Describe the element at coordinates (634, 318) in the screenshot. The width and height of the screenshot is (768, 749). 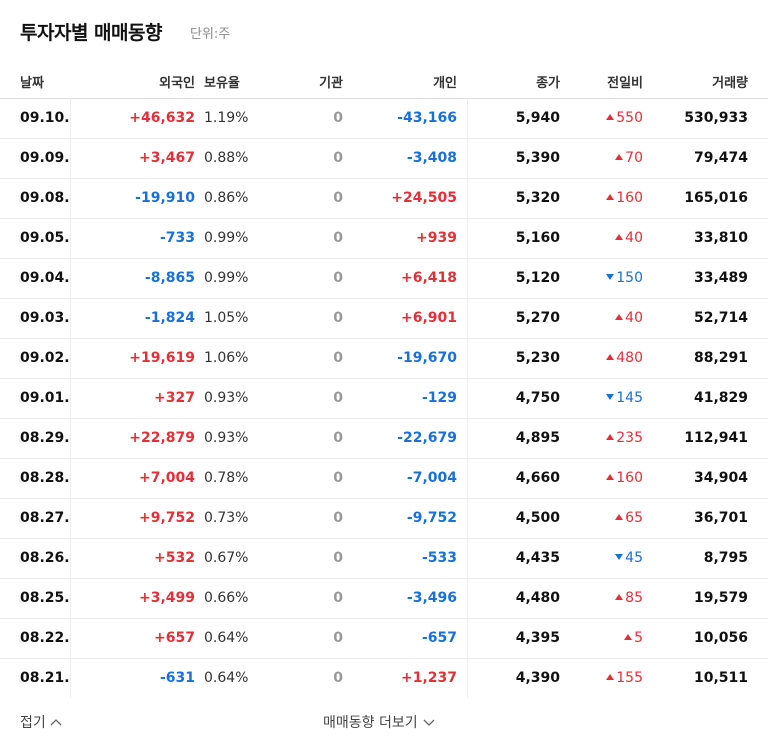
I see `change-amount: 40` at that location.